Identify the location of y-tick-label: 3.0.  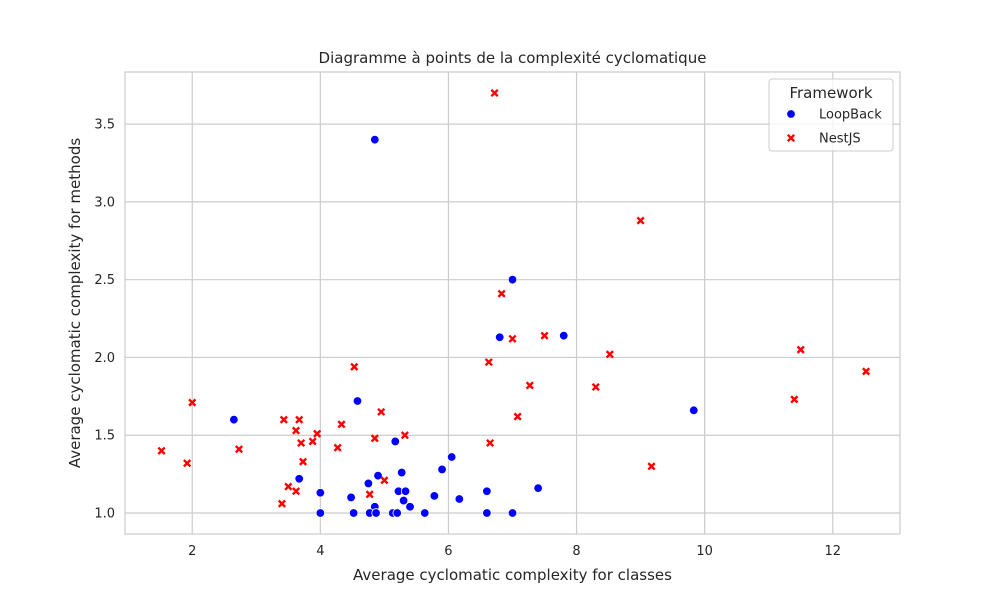
(104, 202).